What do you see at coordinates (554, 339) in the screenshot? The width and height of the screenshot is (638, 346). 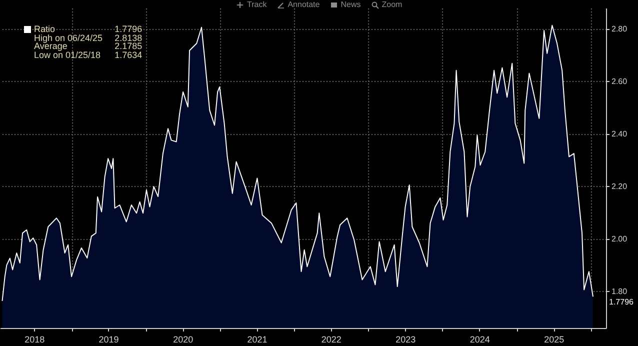 I see `x-tick-label: 2025` at bounding box center [554, 339].